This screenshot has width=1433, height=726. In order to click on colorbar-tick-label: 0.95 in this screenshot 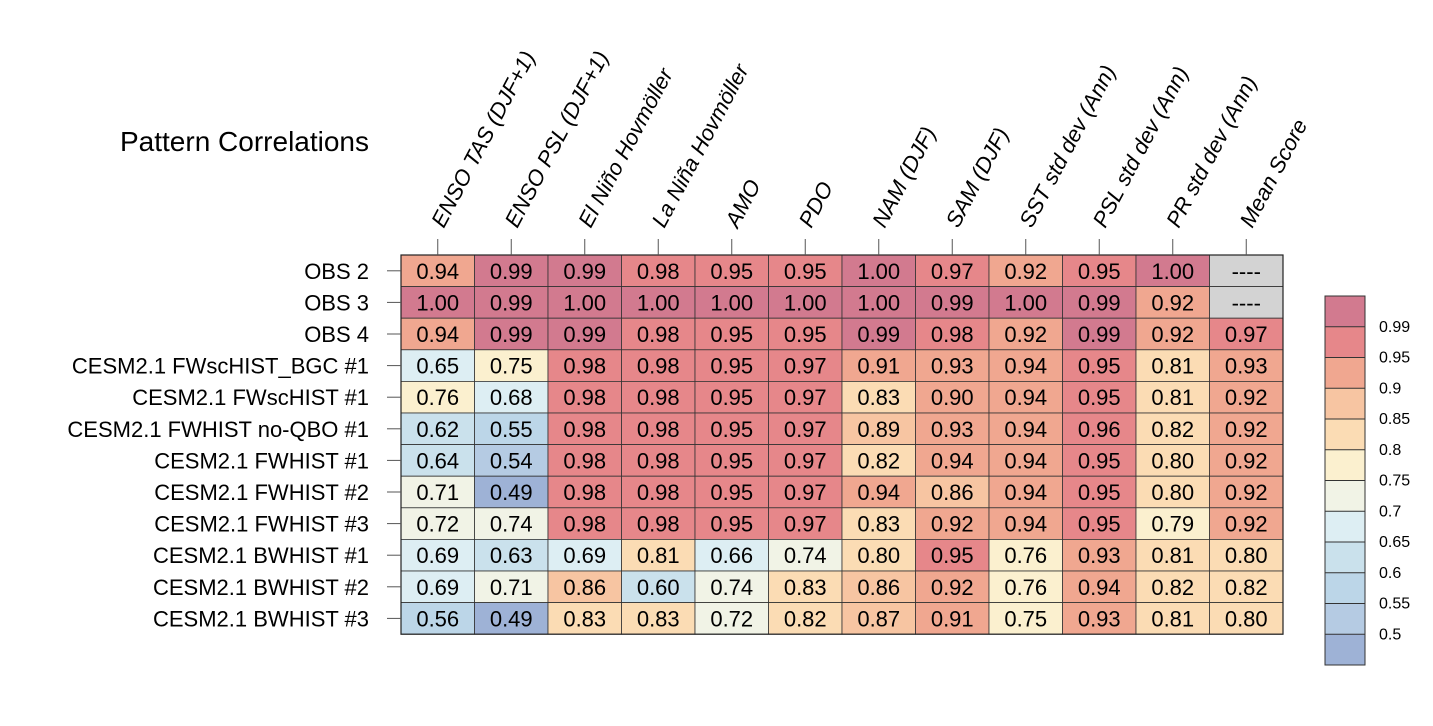, I will do `click(1394, 358)`.